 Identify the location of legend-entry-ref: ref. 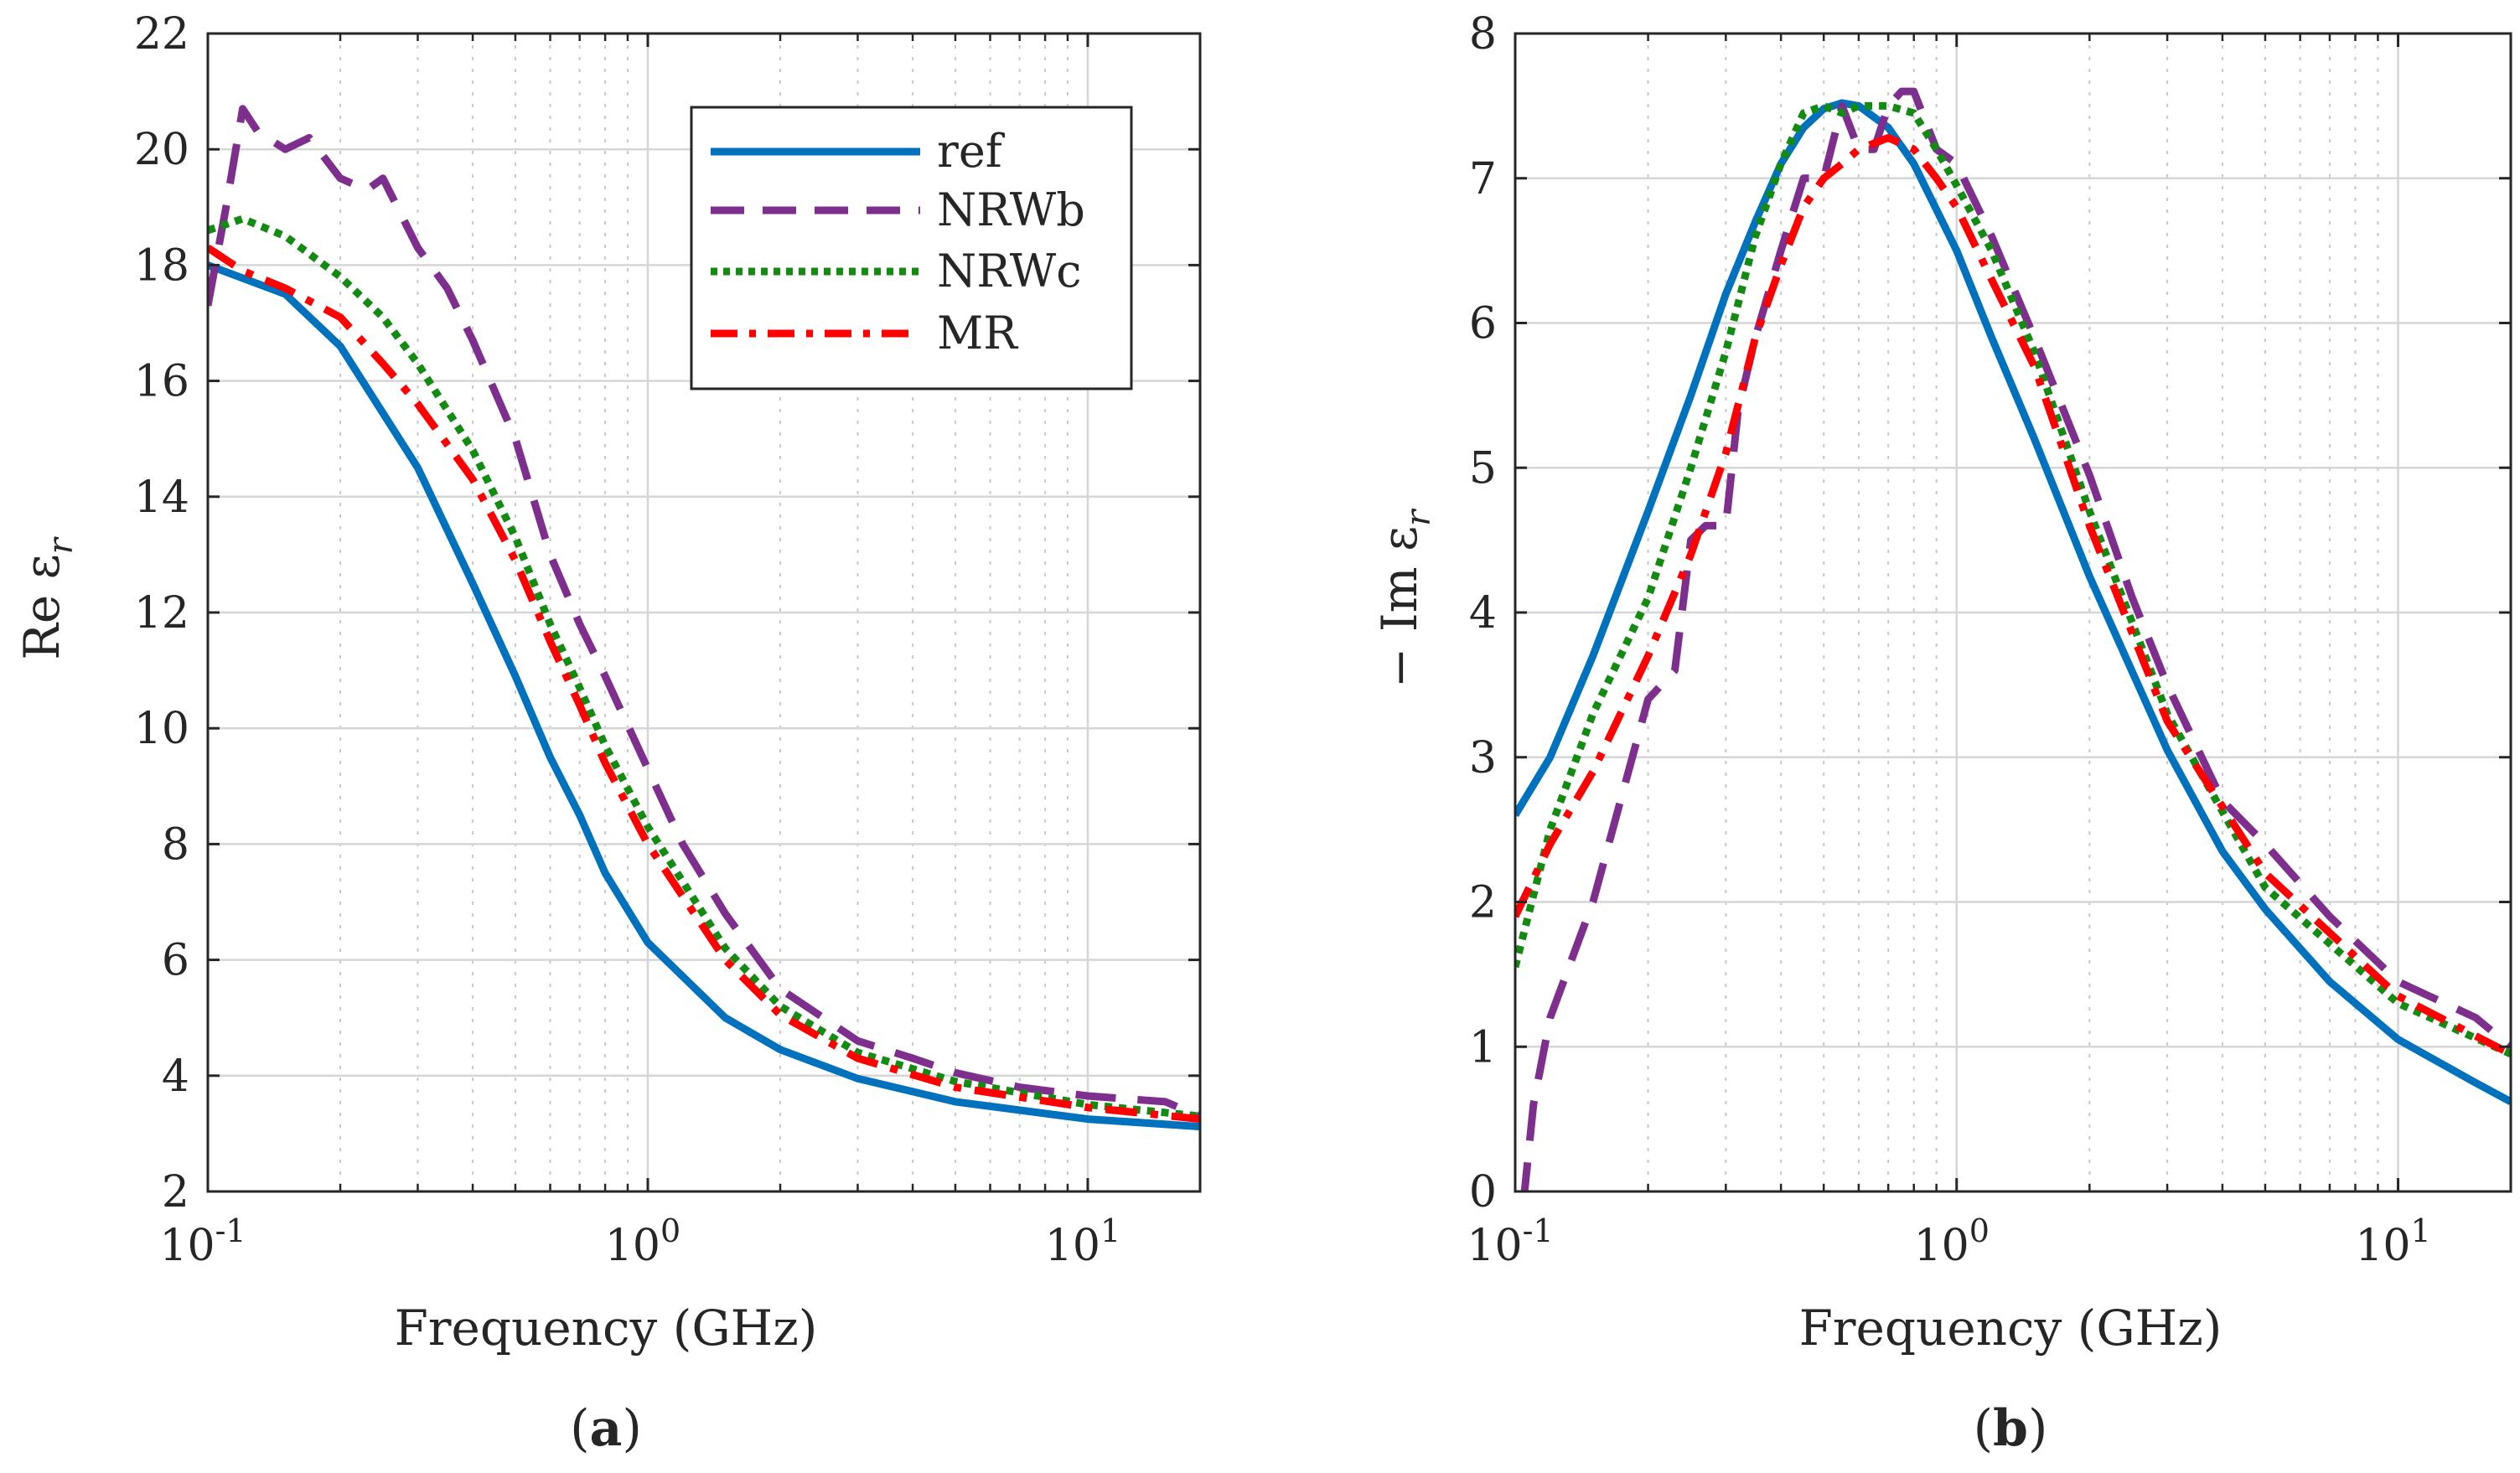
(858, 151).